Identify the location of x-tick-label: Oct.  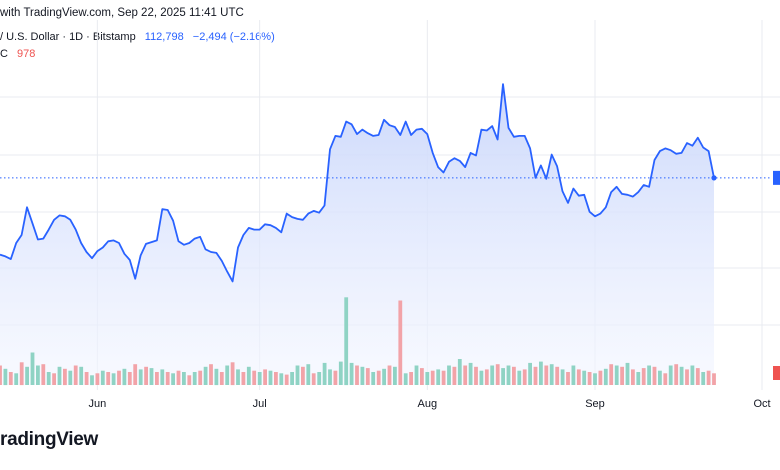
(761, 404).